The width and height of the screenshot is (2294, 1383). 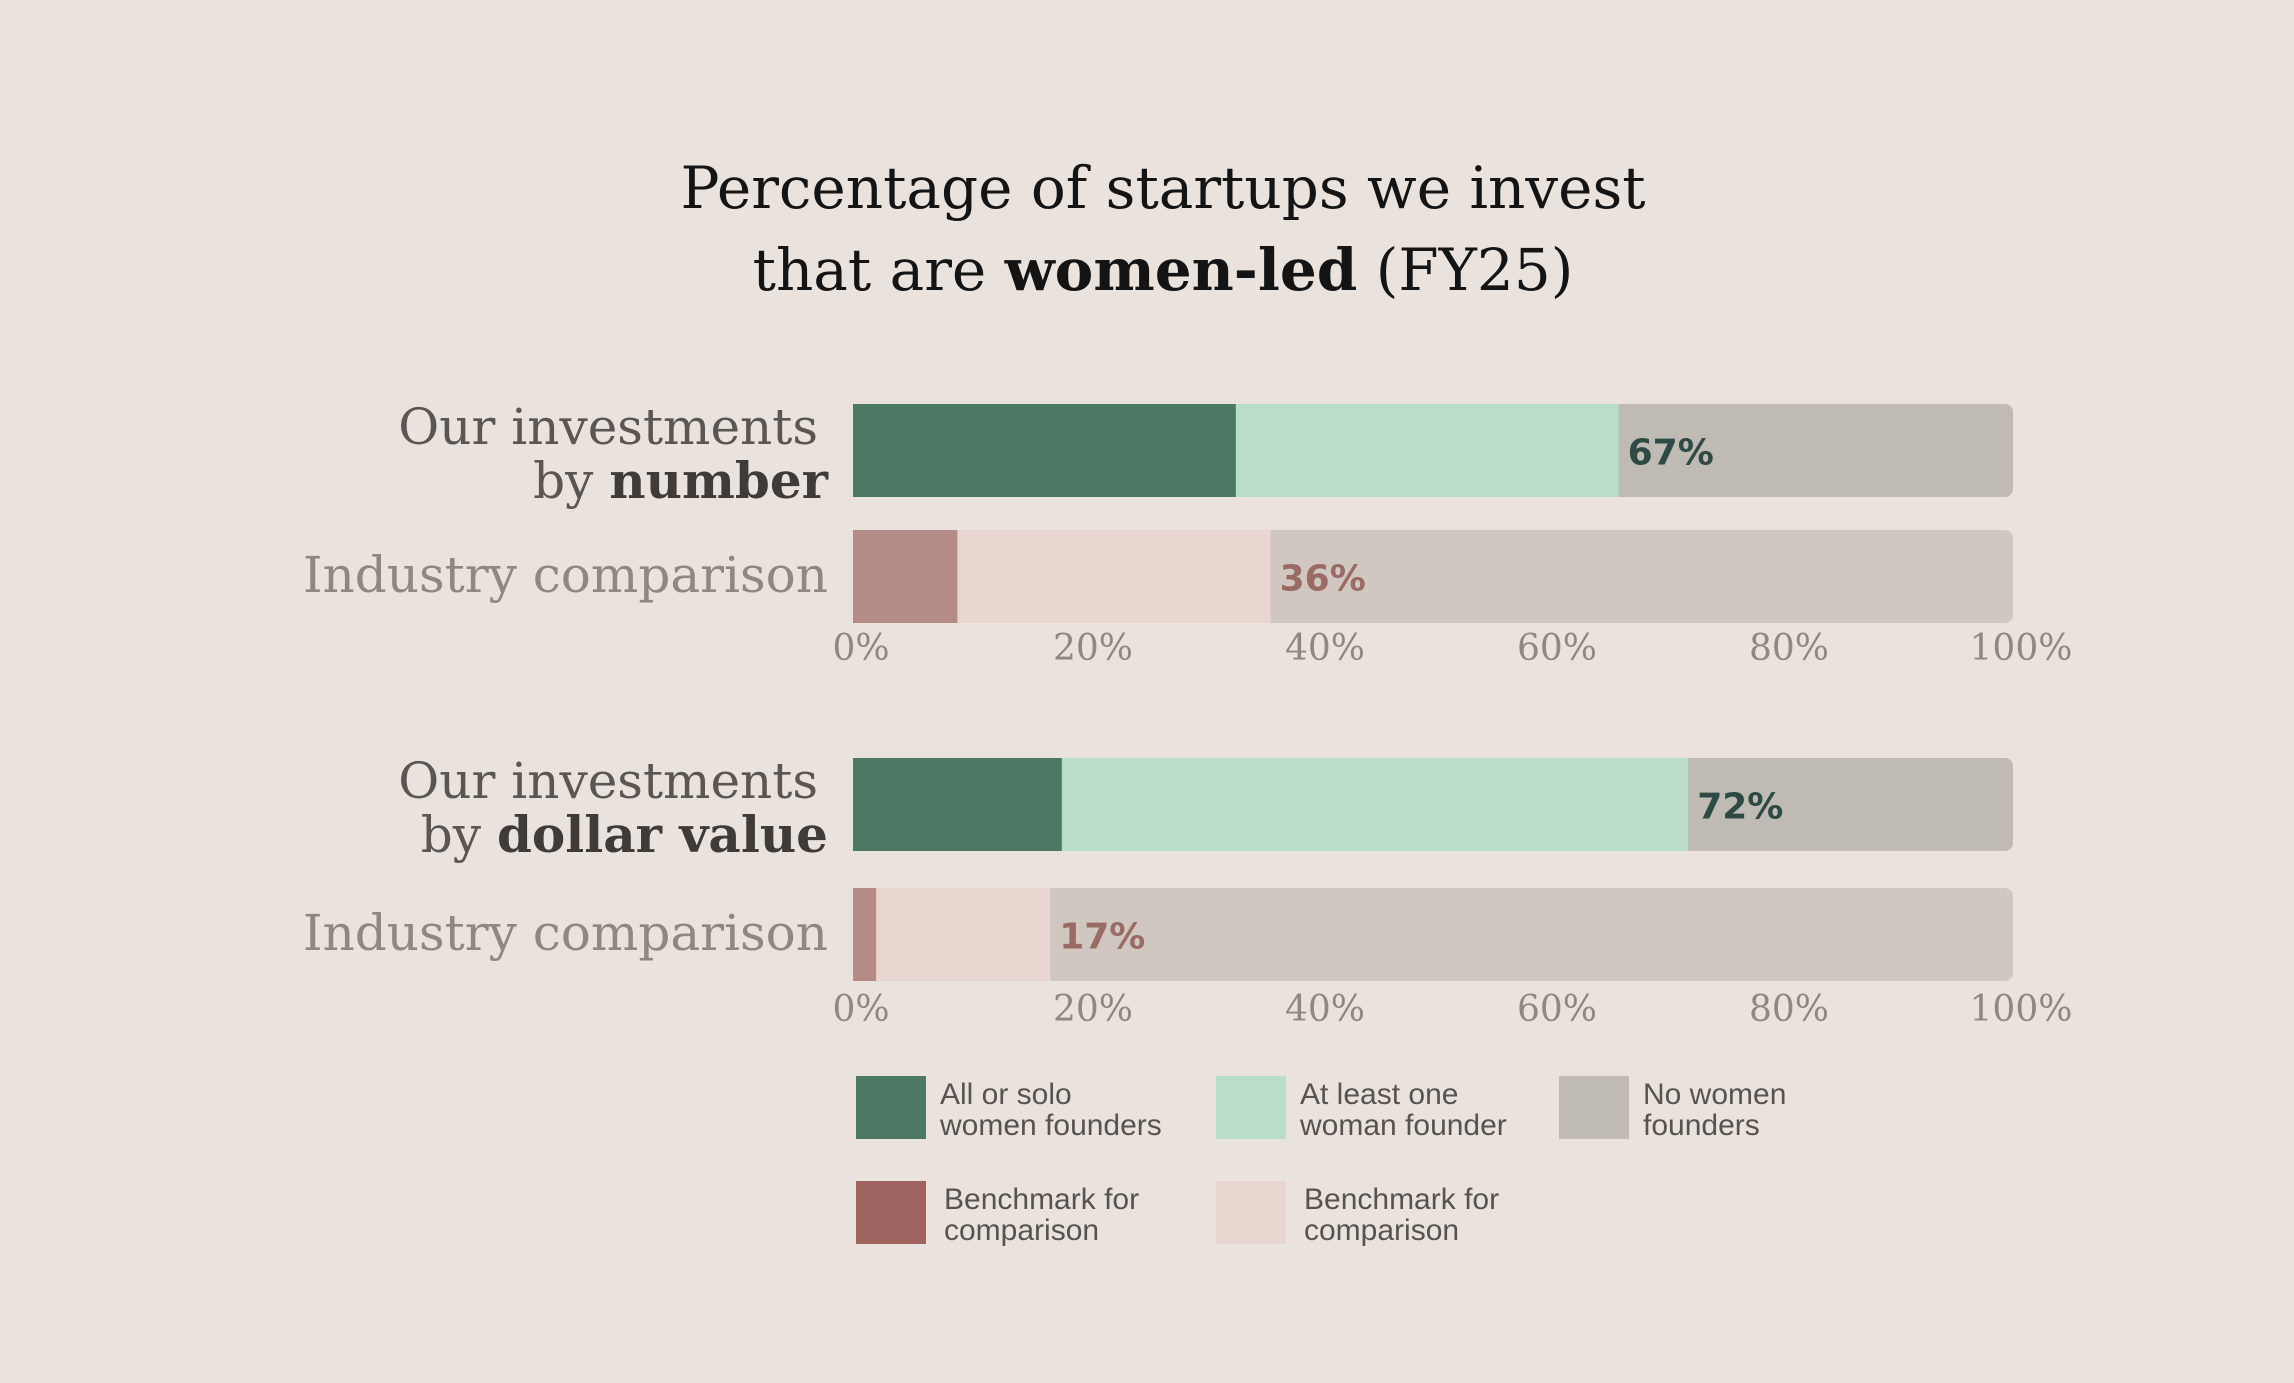 What do you see at coordinates (1701, 1125) in the screenshot?
I see `legend-label-line-2: founders` at bounding box center [1701, 1125].